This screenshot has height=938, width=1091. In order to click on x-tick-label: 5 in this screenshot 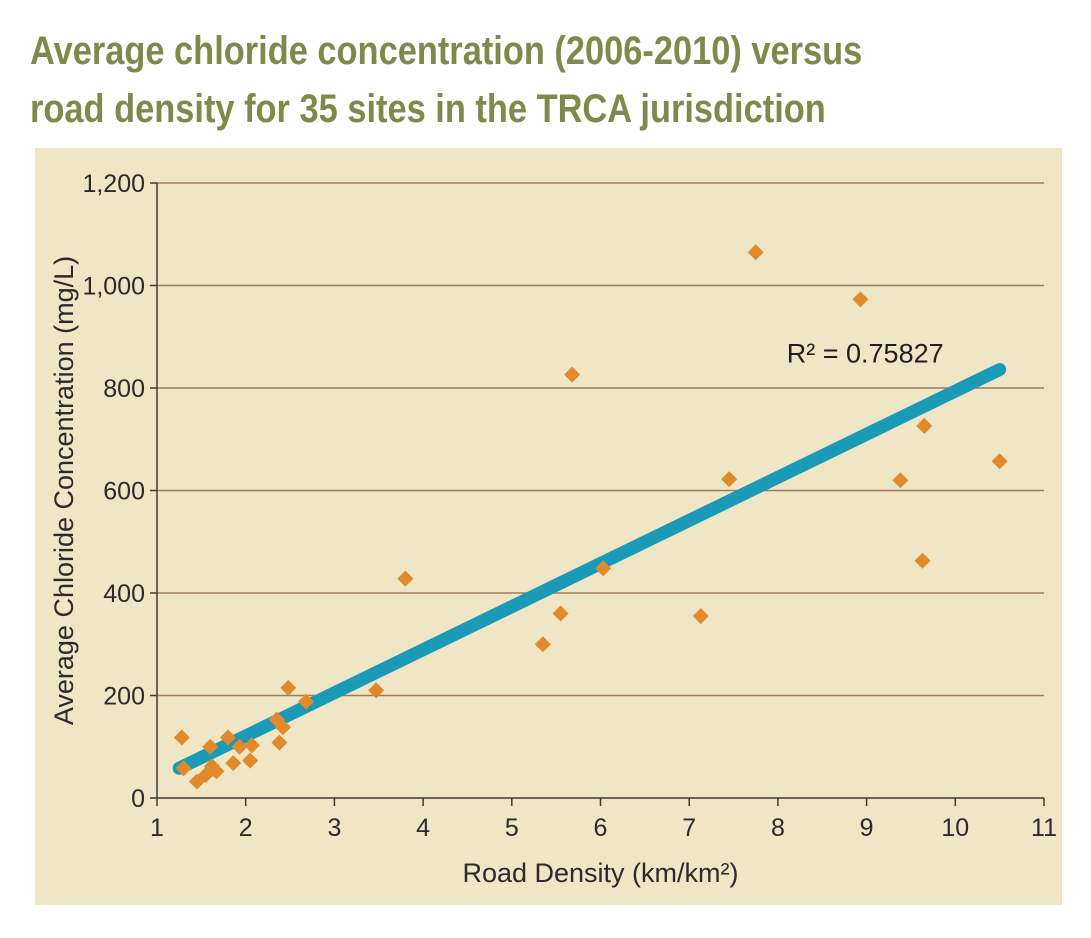, I will do `click(512, 828)`.